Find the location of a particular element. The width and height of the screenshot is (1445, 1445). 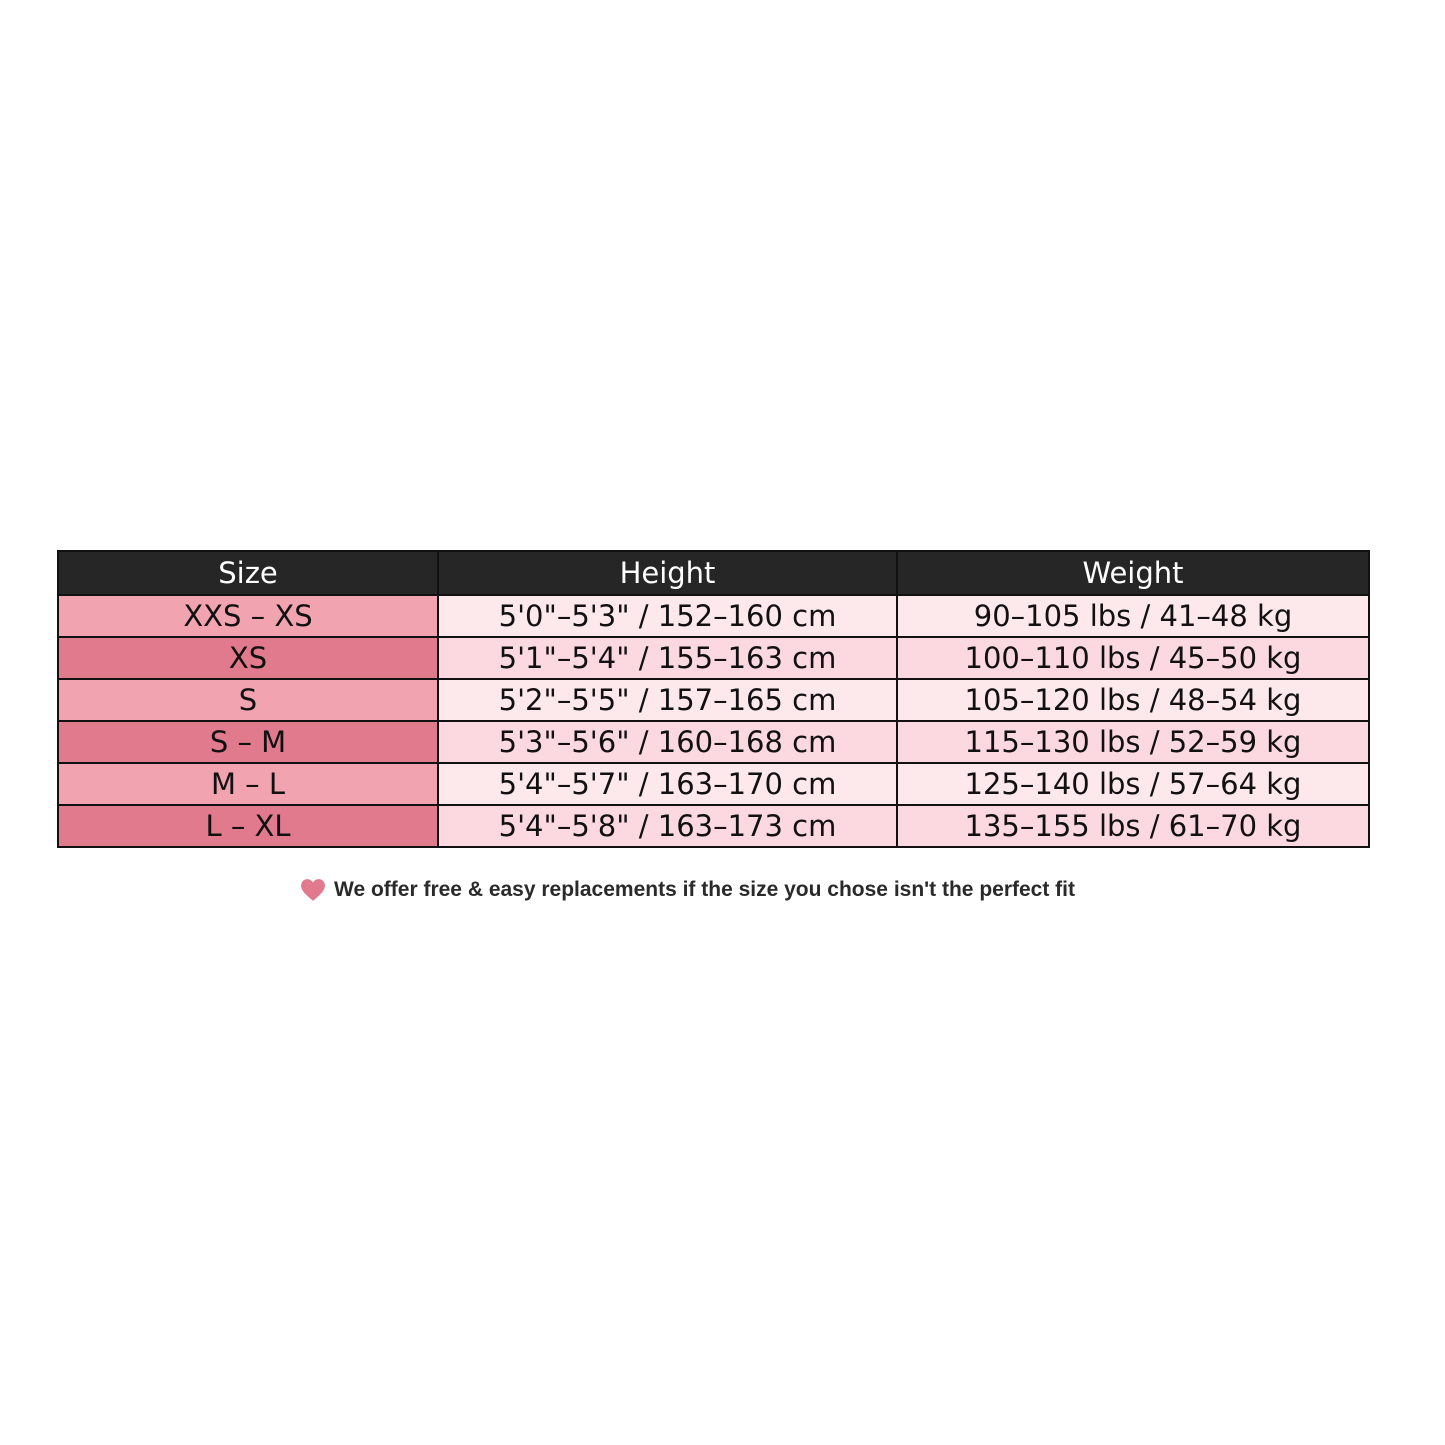

header-weight: Weight is located at coordinates (1133, 573).